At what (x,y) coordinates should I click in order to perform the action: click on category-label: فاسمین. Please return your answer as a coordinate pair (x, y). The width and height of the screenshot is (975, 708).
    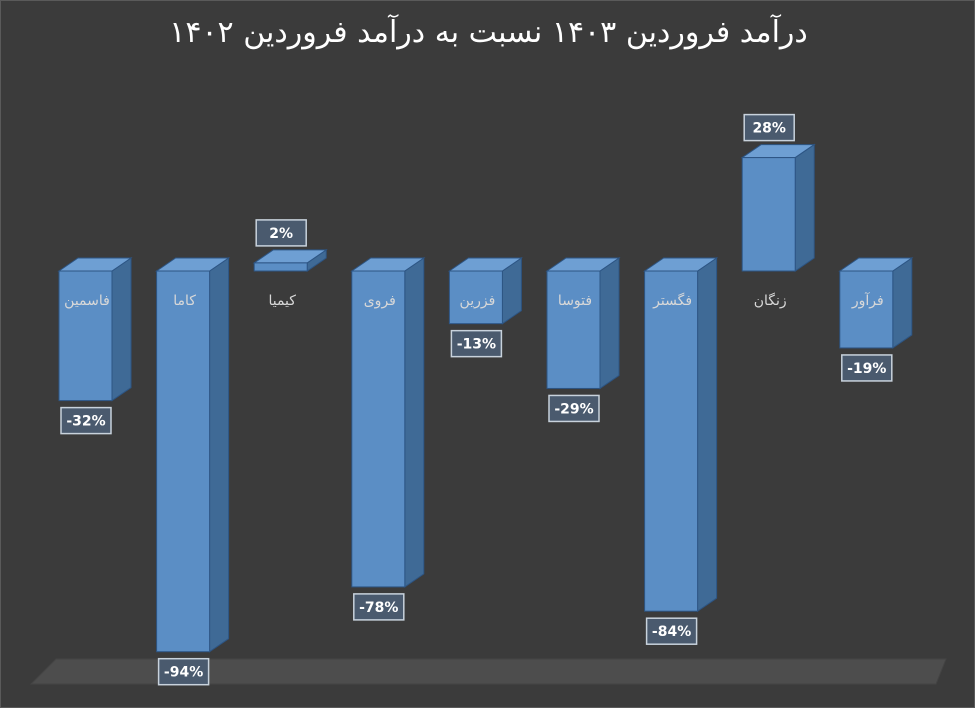
    Looking at the image, I should click on (87, 301).